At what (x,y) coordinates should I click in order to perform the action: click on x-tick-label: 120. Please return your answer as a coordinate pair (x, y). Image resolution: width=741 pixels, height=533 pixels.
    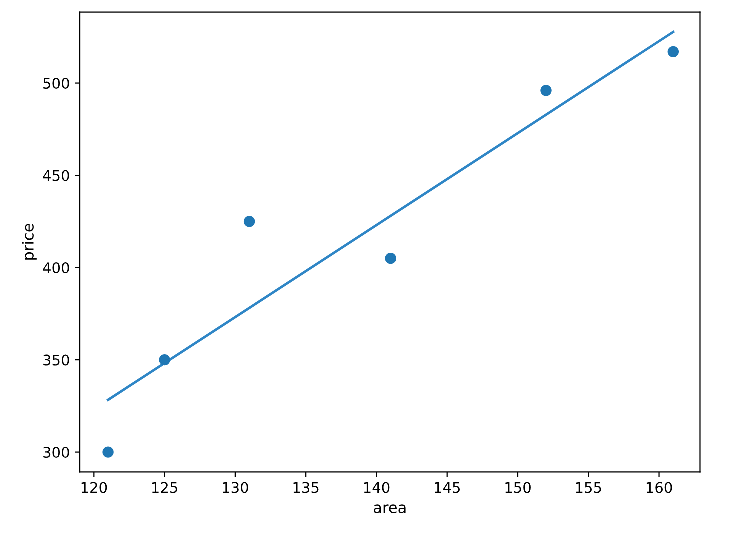
    Looking at the image, I should click on (95, 488).